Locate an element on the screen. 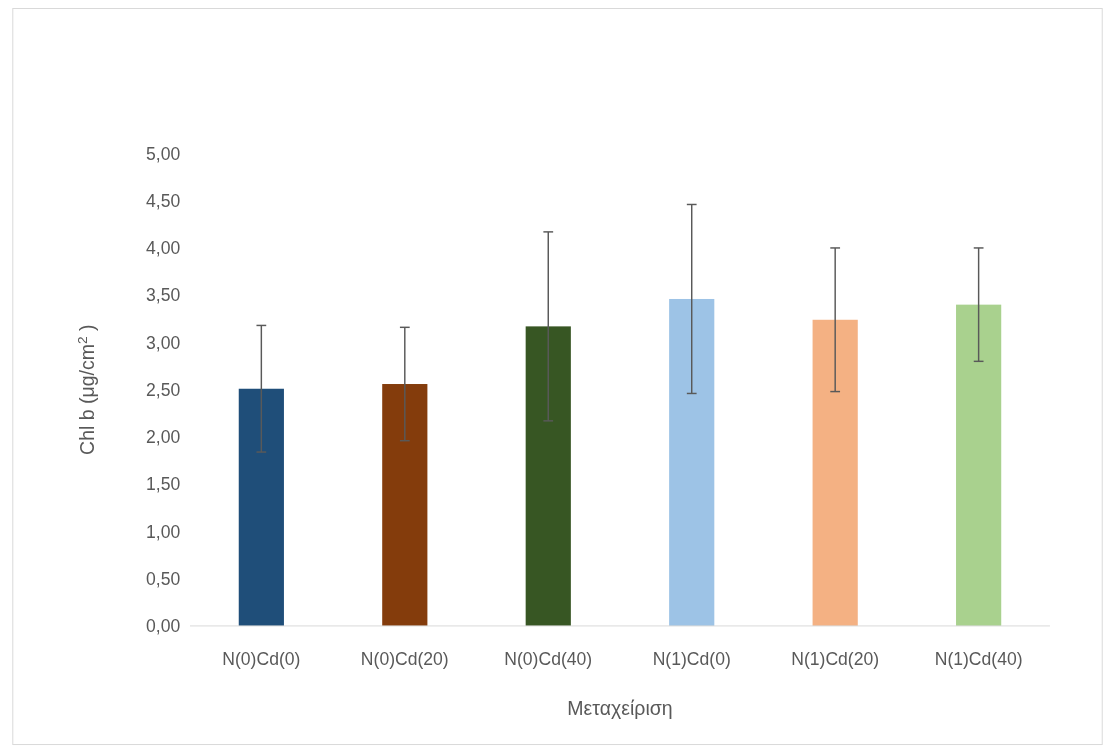  y-tick-label: 0,00 is located at coordinates (163, 626).